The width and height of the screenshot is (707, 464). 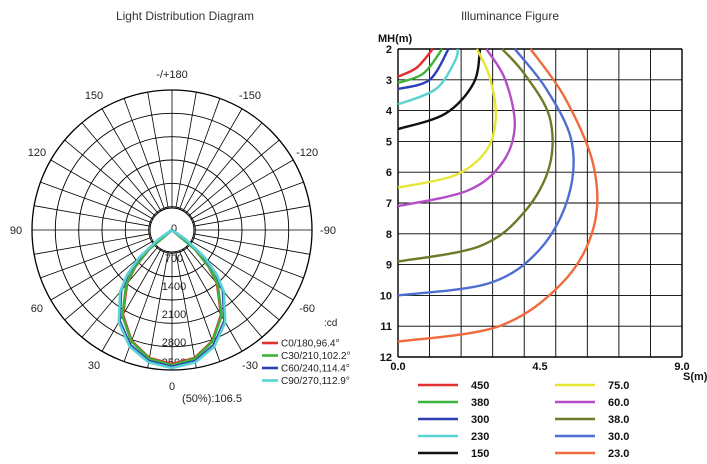 What do you see at coordinates (174, 343) in the screenshot?
I see `polar-radial-label: 2800` at bounding box center [174, 343].